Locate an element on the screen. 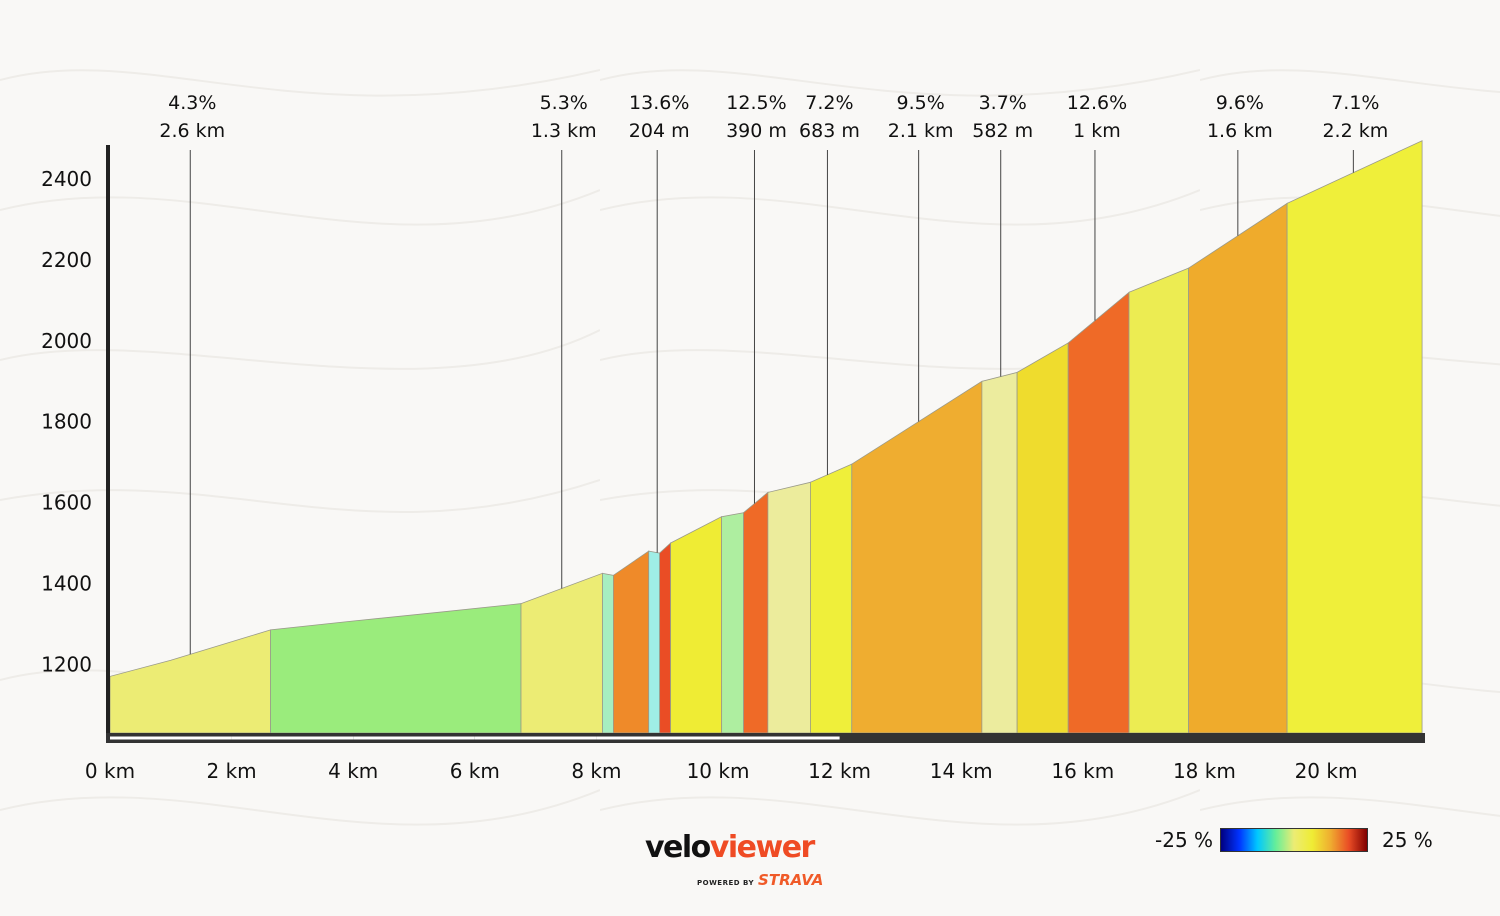  legend-color-bar is located at coordinates (1294, 840).